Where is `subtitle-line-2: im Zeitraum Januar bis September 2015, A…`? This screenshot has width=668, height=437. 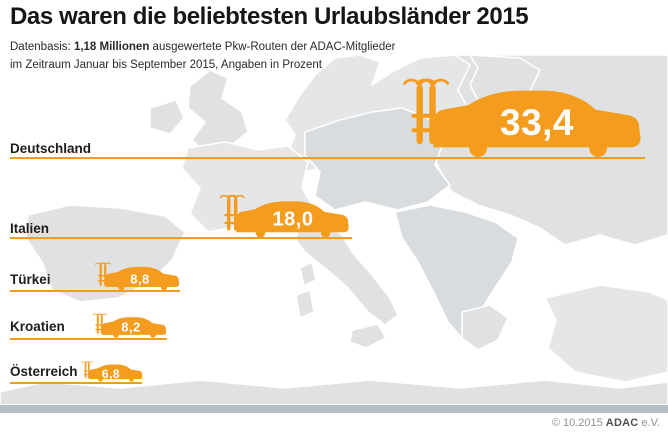
subtitle-line-2: im Zeitraum Januar bis September 2015, A… is located at coordinates (166, 65).